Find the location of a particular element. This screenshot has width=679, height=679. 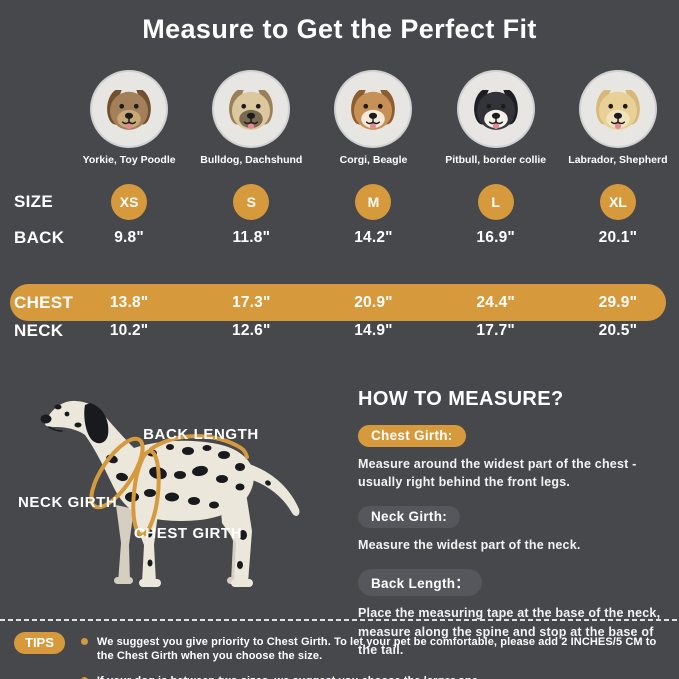

row-label-chest: CHEST is located at coordinates (44, 302).